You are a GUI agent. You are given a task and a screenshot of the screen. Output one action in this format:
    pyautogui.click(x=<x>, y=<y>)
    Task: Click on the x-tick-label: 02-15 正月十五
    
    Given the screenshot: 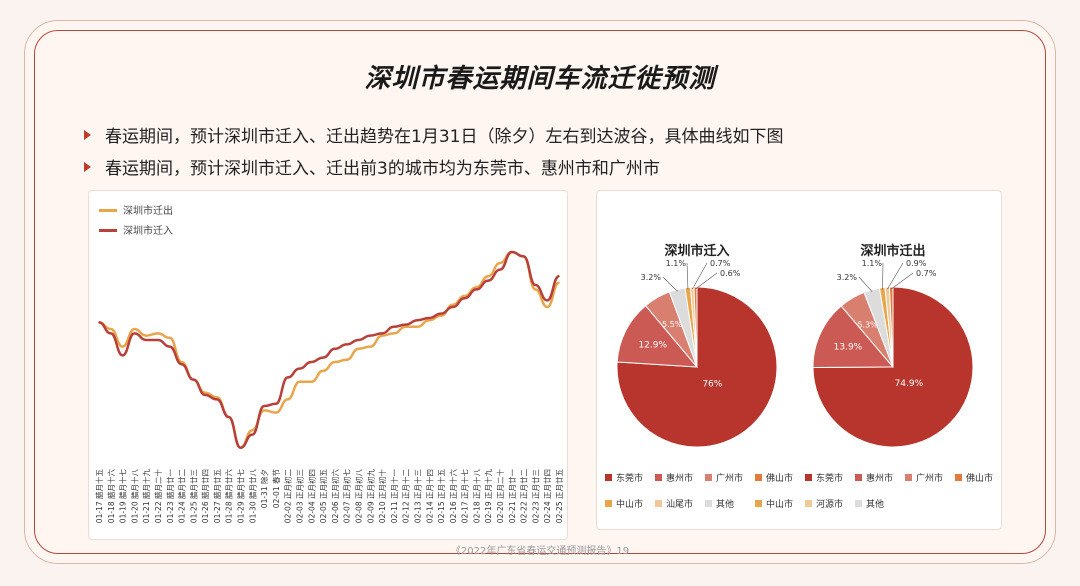 What is the action you would take?
    pyautogui.click(x=441, y=496)
    